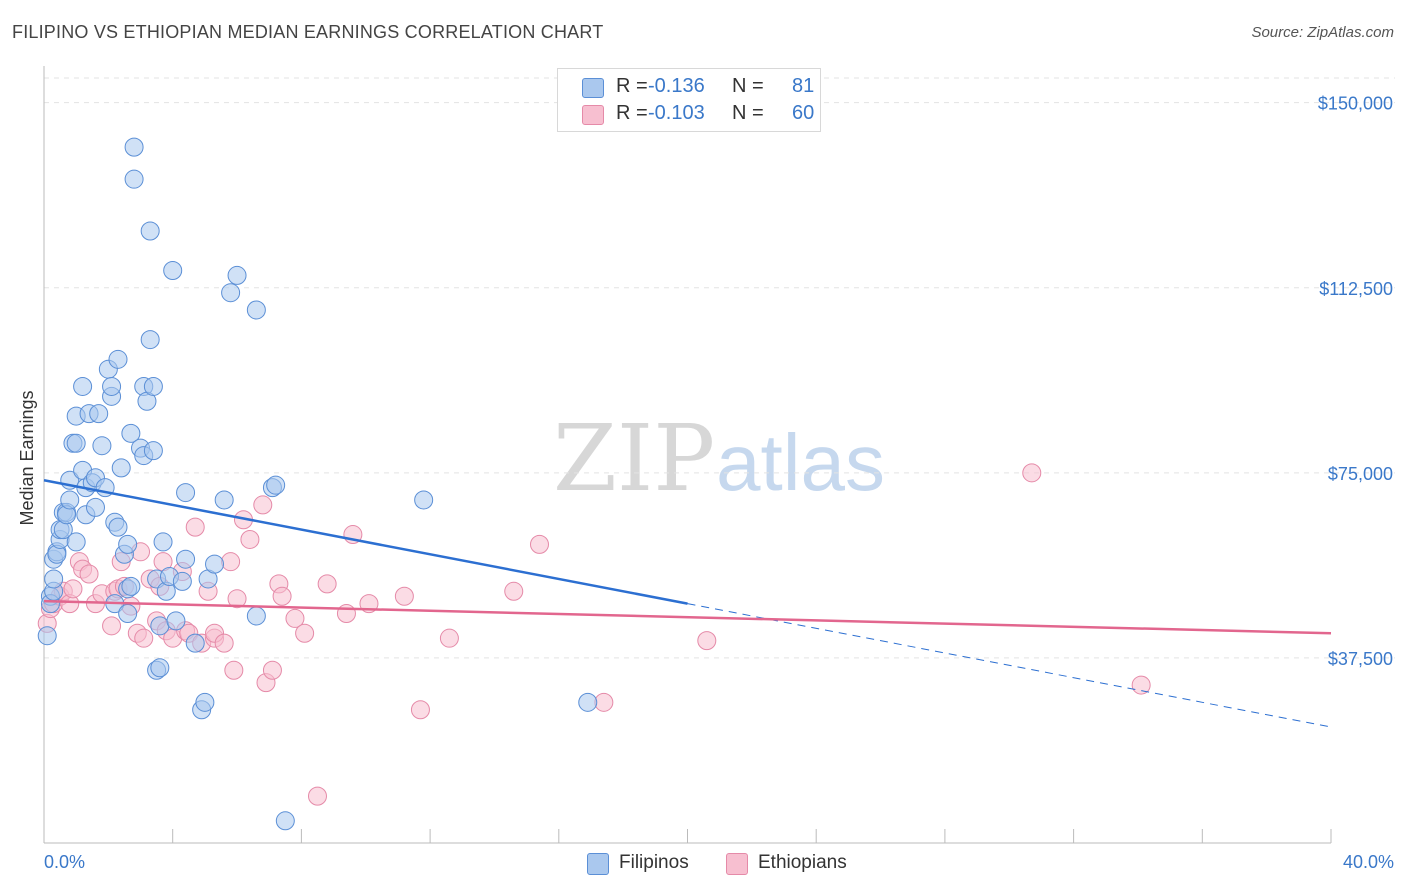 This screenshot has height=892, width=1406. What do you see at coordinates (689, 100) in the screenshot?
I see `correlation-legend: R = -0.136 N = 81 R = -0.103 N = 60` at bounding box center [689, 100].